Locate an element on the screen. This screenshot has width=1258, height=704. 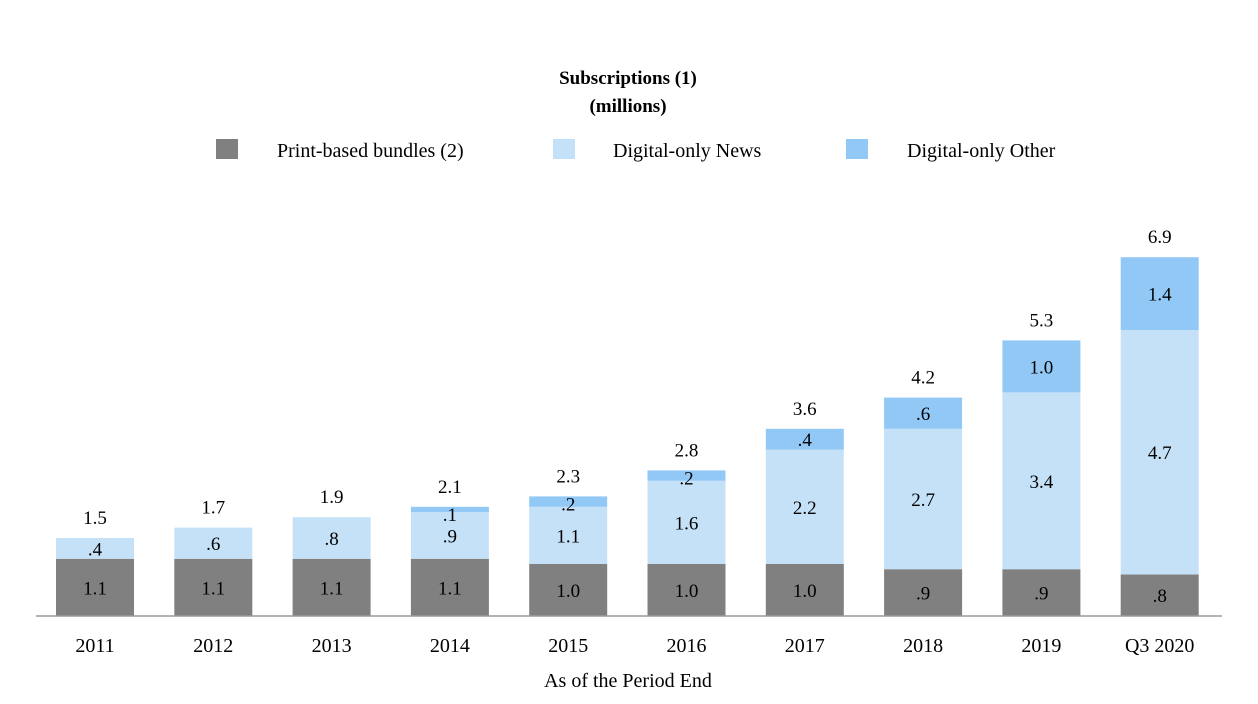
segment-value-label: 2.7 is located at coordinates (923, 500).